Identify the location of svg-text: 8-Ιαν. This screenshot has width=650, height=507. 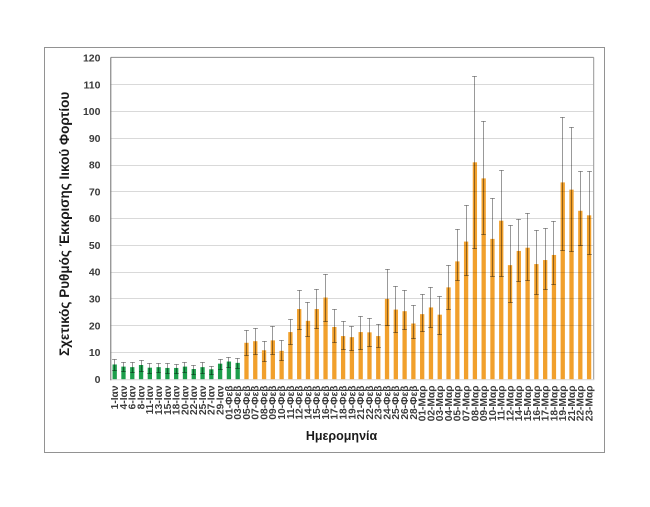
(141, 397).